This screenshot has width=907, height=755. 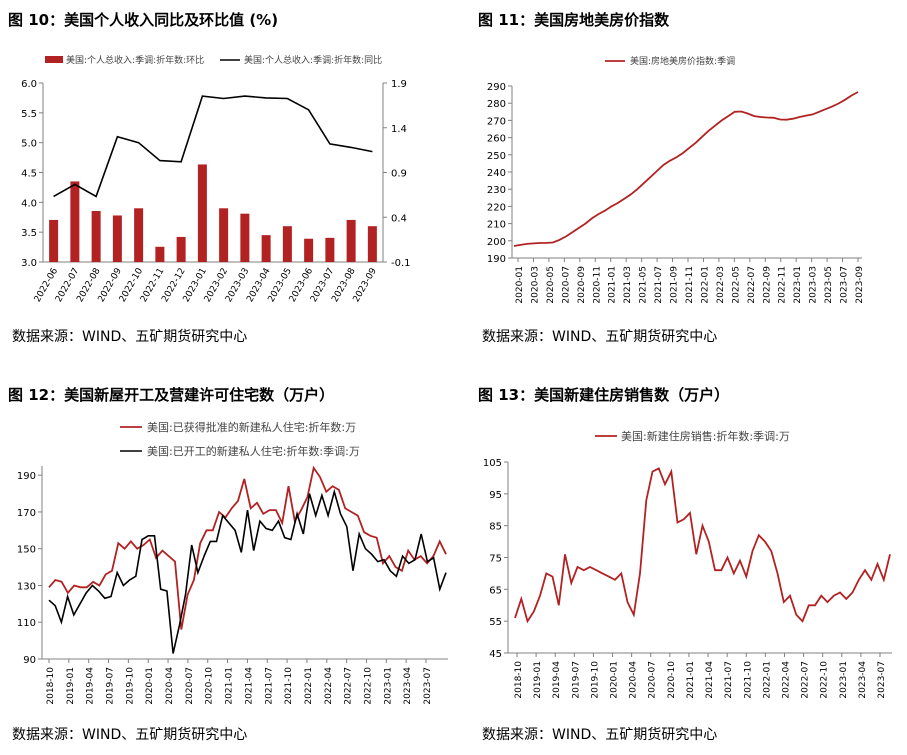 I want to click on fig13-y-tick-label: 75, so click(x=495, y=559).